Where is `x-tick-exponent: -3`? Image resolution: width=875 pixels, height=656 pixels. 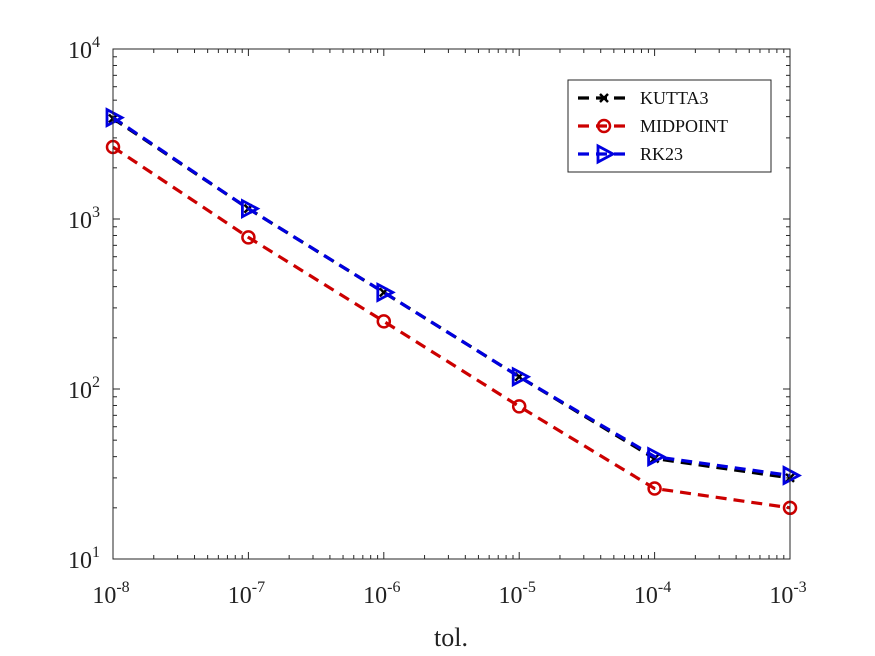 x-tick-exponent: -3 is located at coordinates (799, 587).